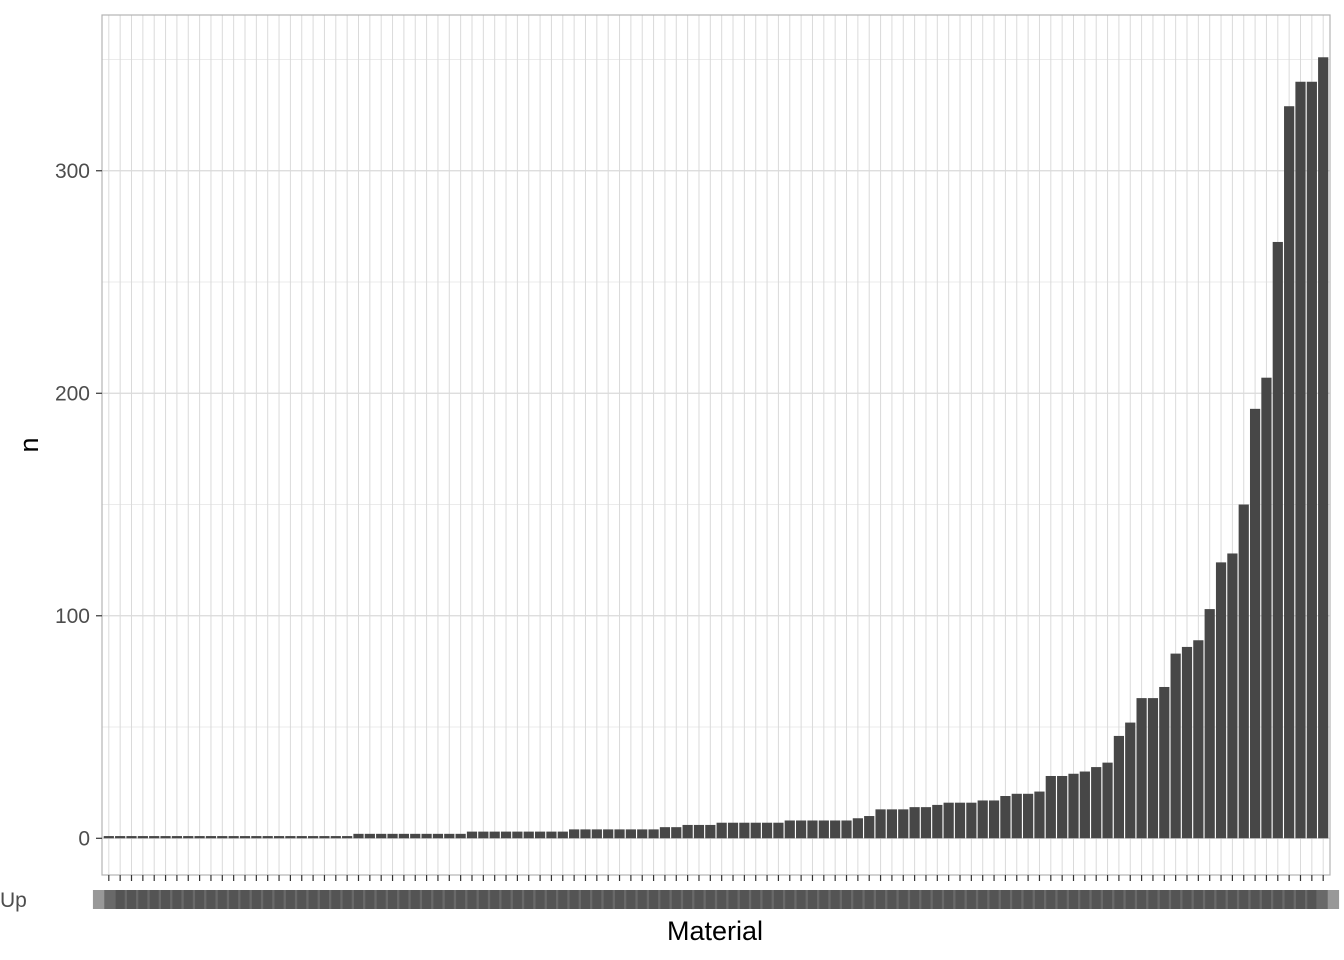 The height and width of the screenshot is (960, 1344). What do you see at coordinates (72, 393) in the screenshot?
I see `y-tick-label: 200` at bounding box center [72, 393].